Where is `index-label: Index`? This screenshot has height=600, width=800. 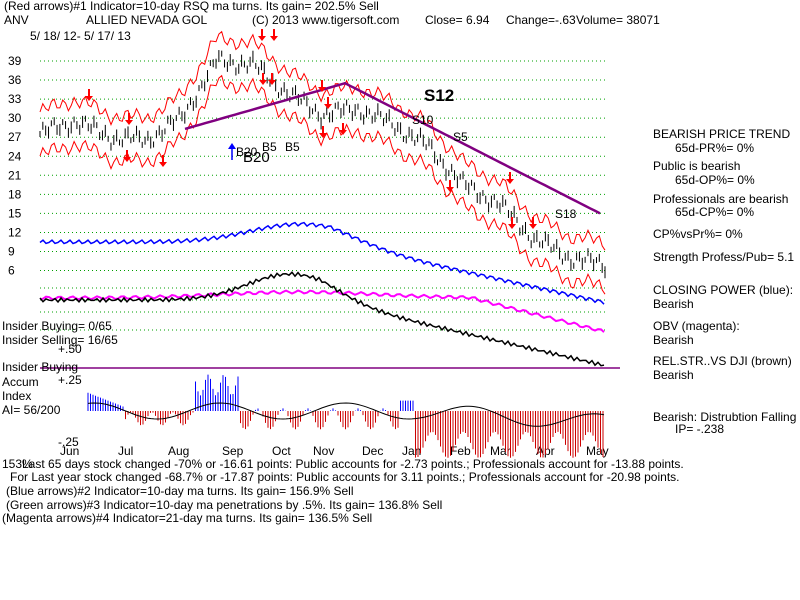
index-label: Index is located at coordinates (17, 396).